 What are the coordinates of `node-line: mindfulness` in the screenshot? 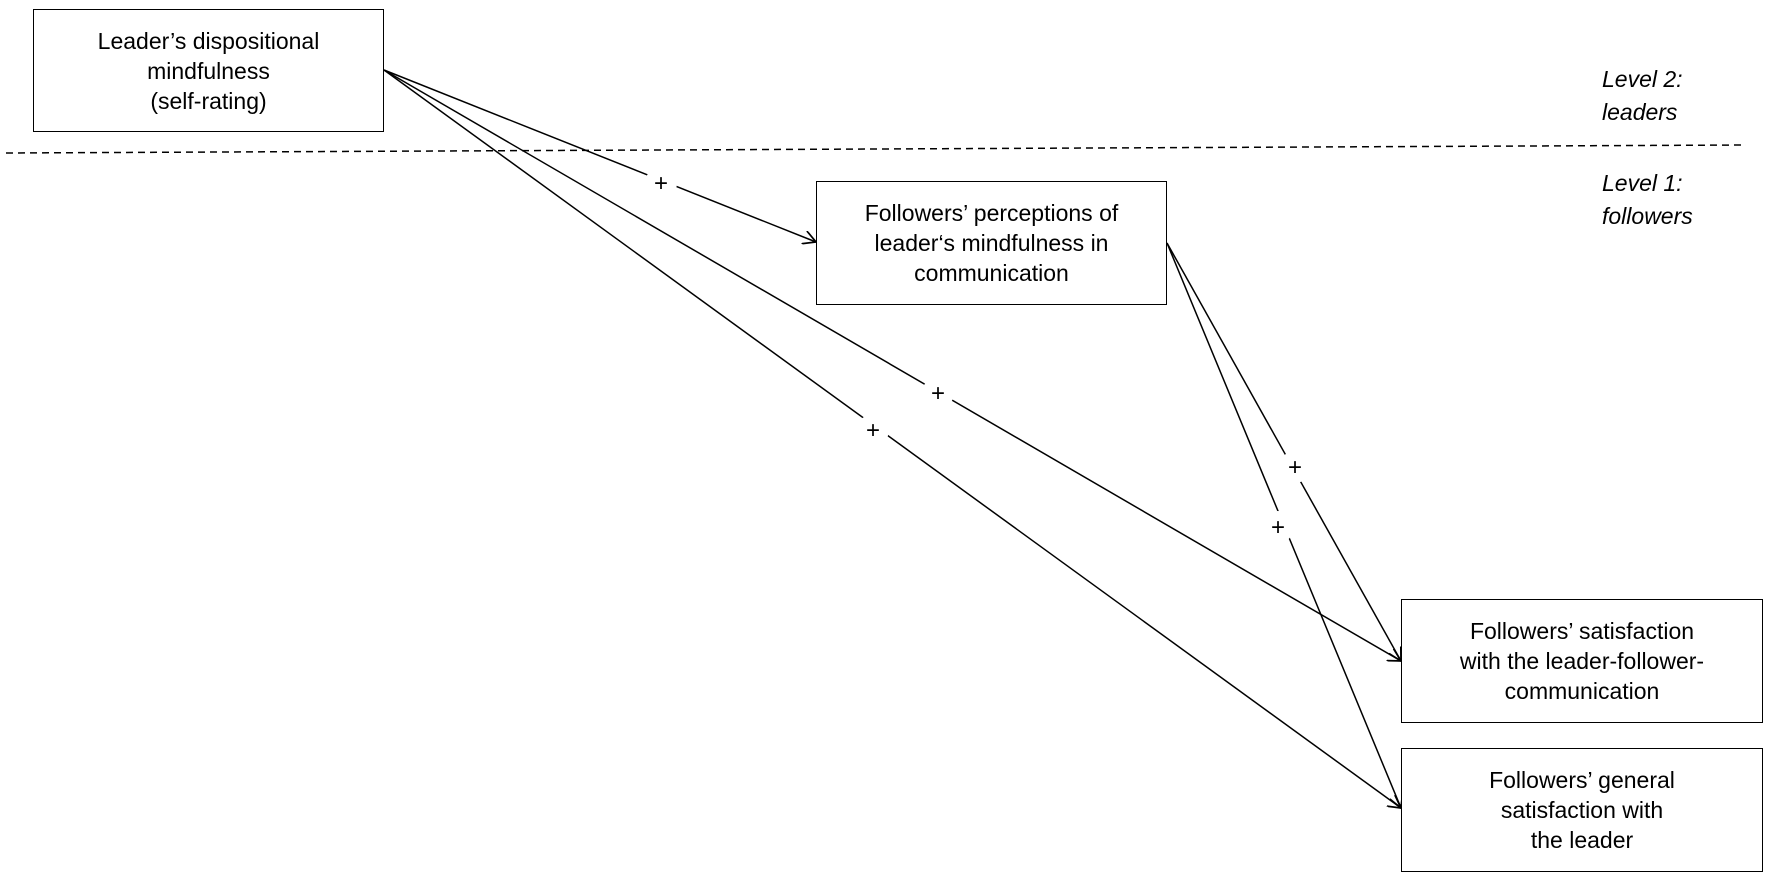 It's located at (208, 70).